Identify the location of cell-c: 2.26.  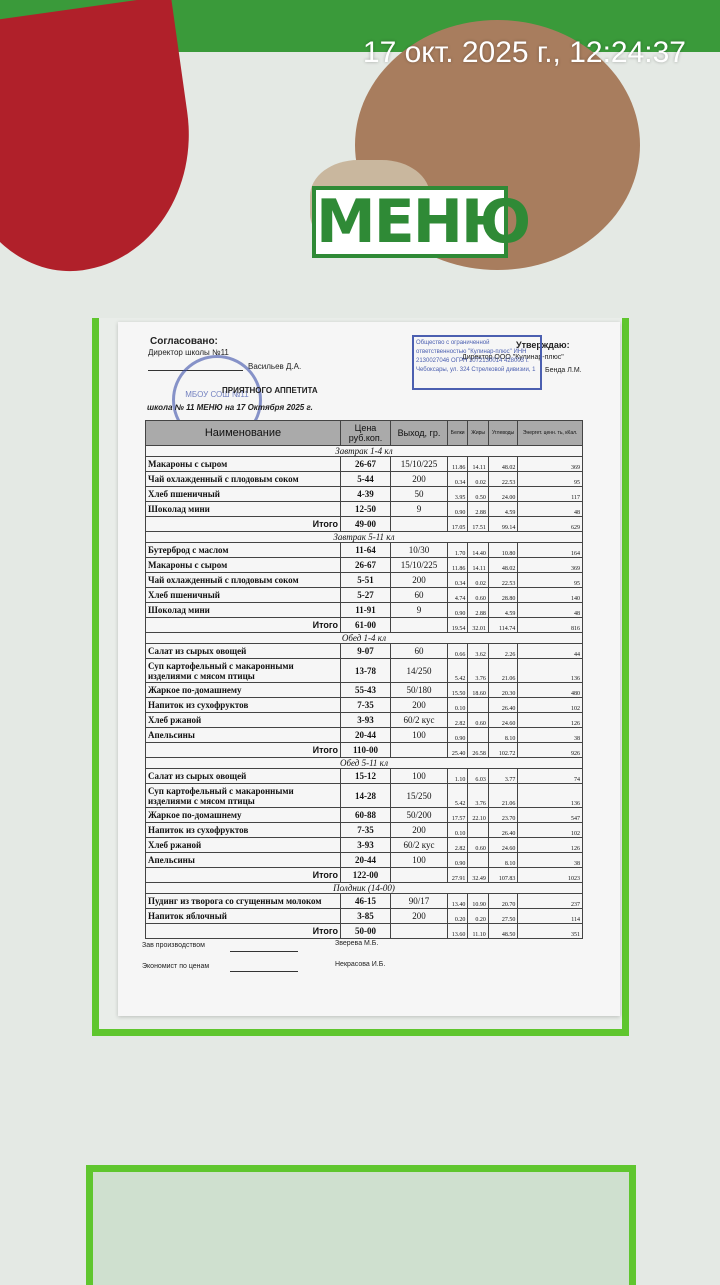
(503, 651).